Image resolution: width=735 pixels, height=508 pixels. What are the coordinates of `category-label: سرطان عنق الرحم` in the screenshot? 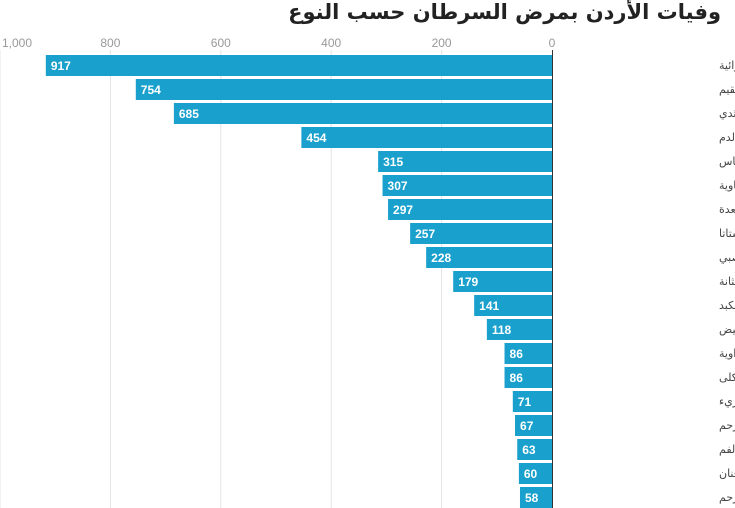 It's located at (727, 426).